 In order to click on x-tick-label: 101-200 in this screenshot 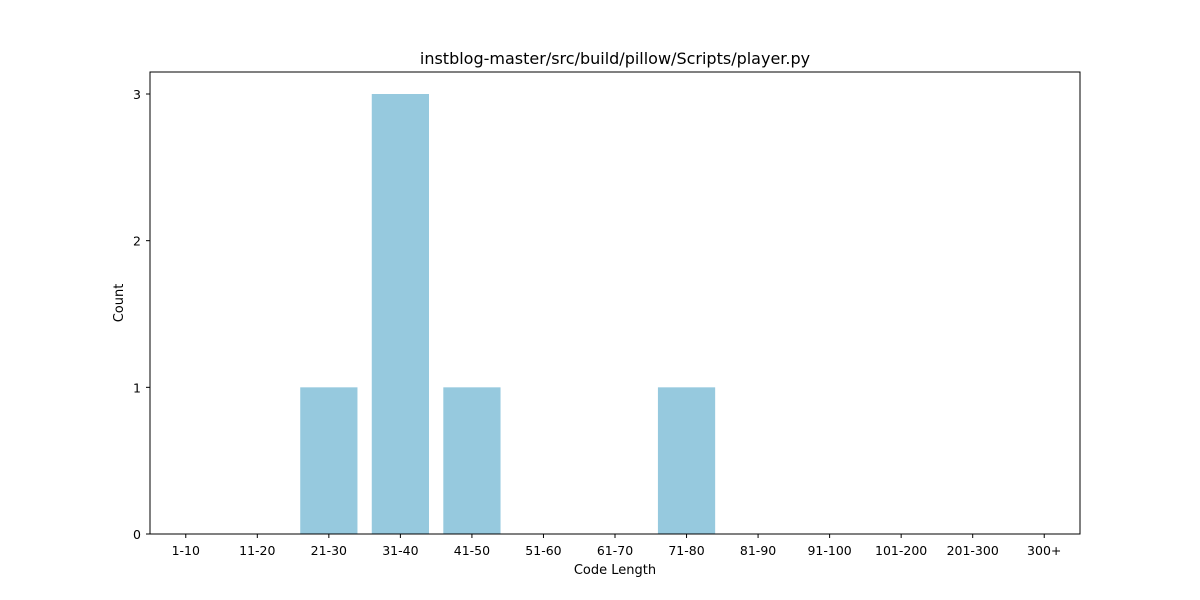, I will do `click(901, 550)`.